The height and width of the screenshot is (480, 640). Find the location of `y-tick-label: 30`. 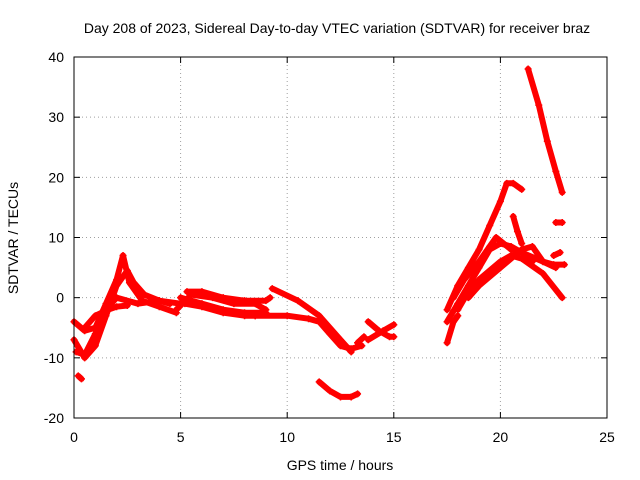

y-tick-label: 30 is located at coordinates (56, 117).